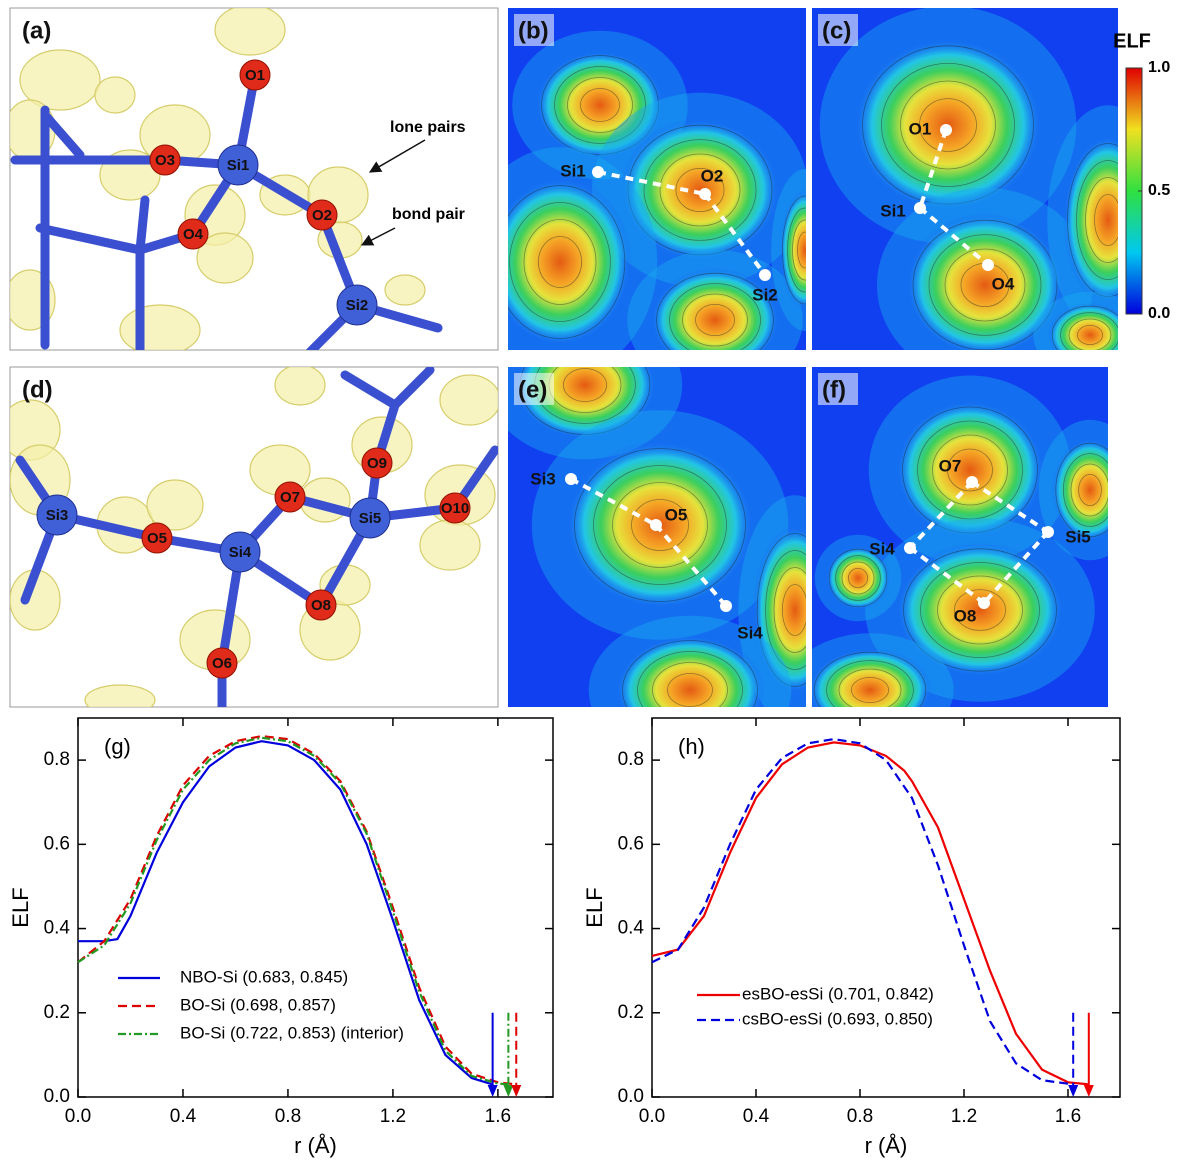 The width and height of the screenshot is (1181, 1162). I want to click on panel-label: (e), so click(532, 389).